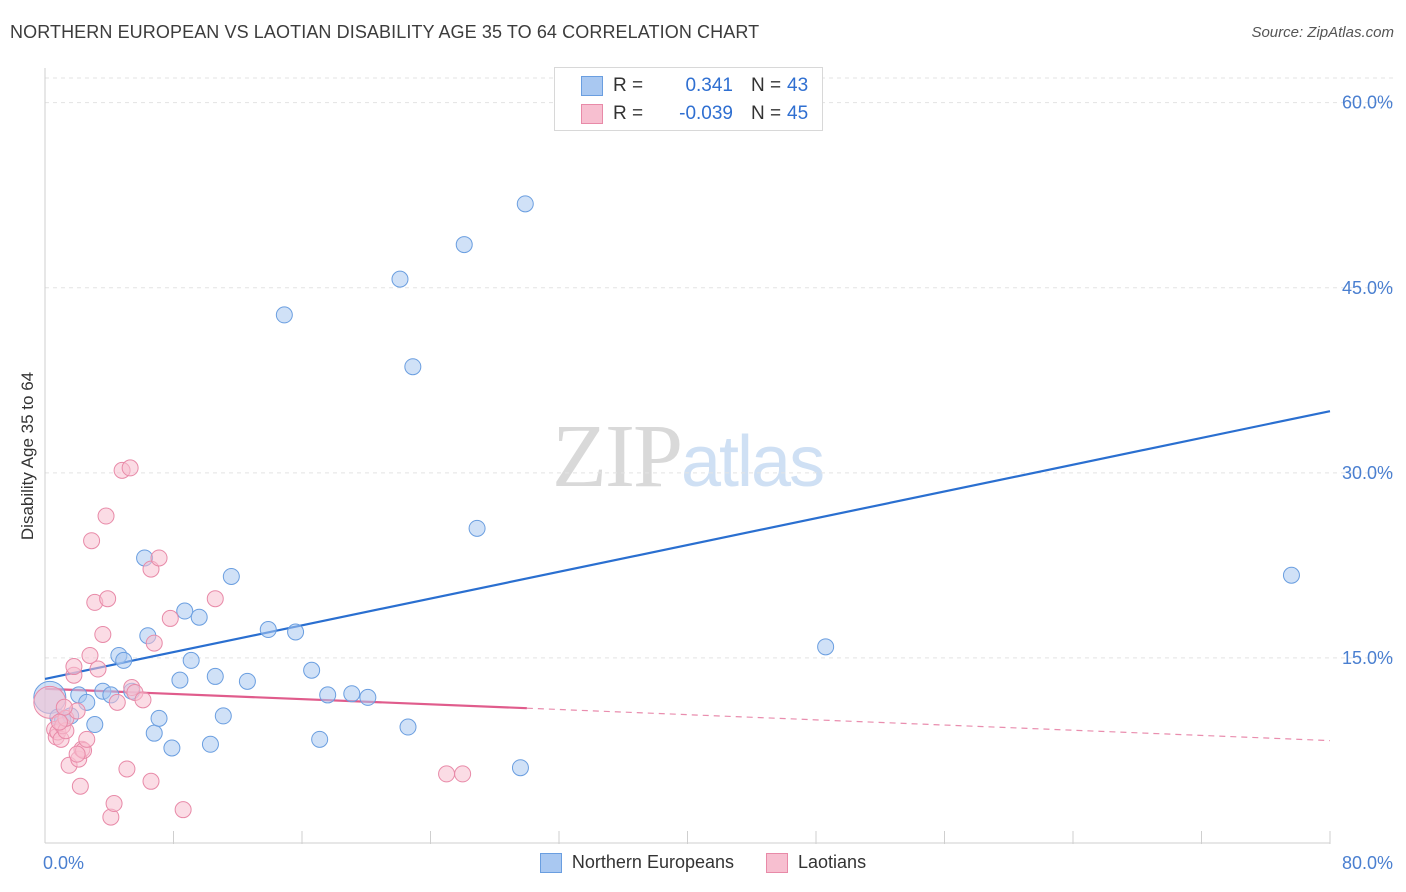 Image resolution: width=1406 pixels, height=892 pixels. Describe the element at coordinates (1367, 288) in the screenshot. I see `y-tick-label: 45.0%` at that location.